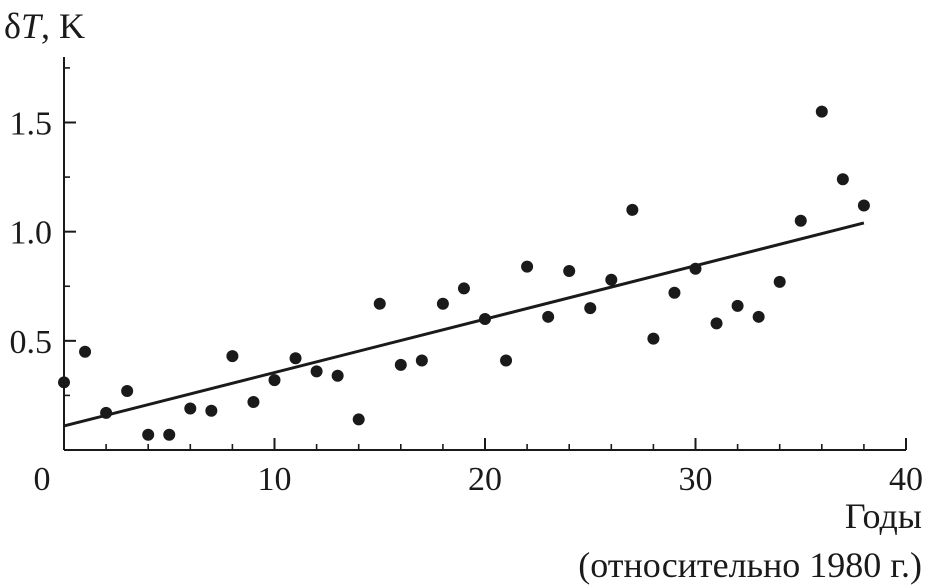 The height and width of the screenshot is (588, 927). I want to click on y-tick-label: 1.5, so click(31, 124).